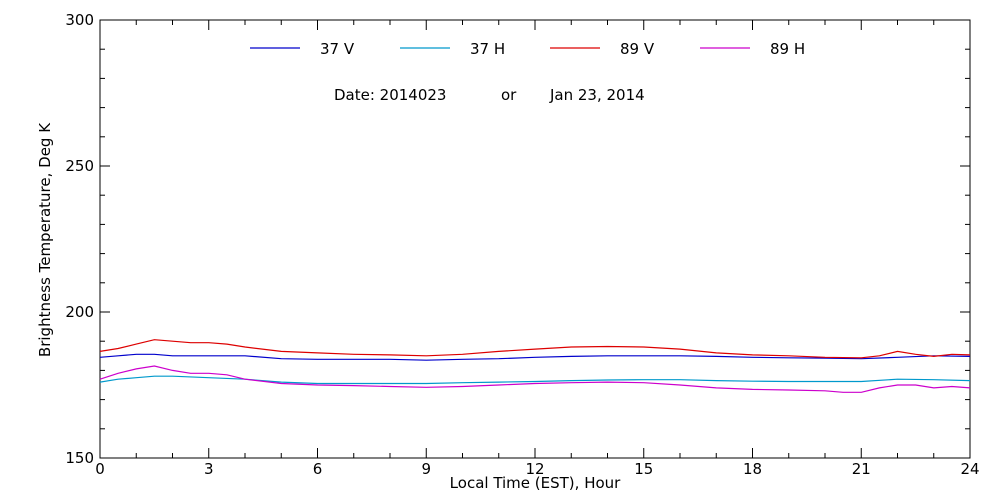 Image resolution: width=1000 pixels, height=500 pixels. Describe the element at coordinates (787, 49) in the screenshot. I see `legend-label-89h: 89 H` at that location.